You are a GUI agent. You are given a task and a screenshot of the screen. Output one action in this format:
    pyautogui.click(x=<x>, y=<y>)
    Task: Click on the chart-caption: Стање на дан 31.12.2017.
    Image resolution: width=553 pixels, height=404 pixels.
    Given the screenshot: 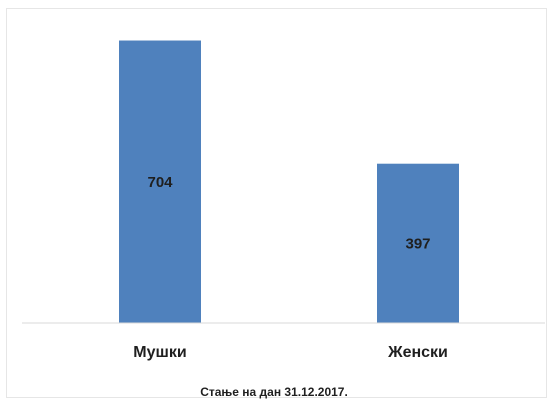 What is the action you would take?
    pyautogui.click(x=274, y=392)
    